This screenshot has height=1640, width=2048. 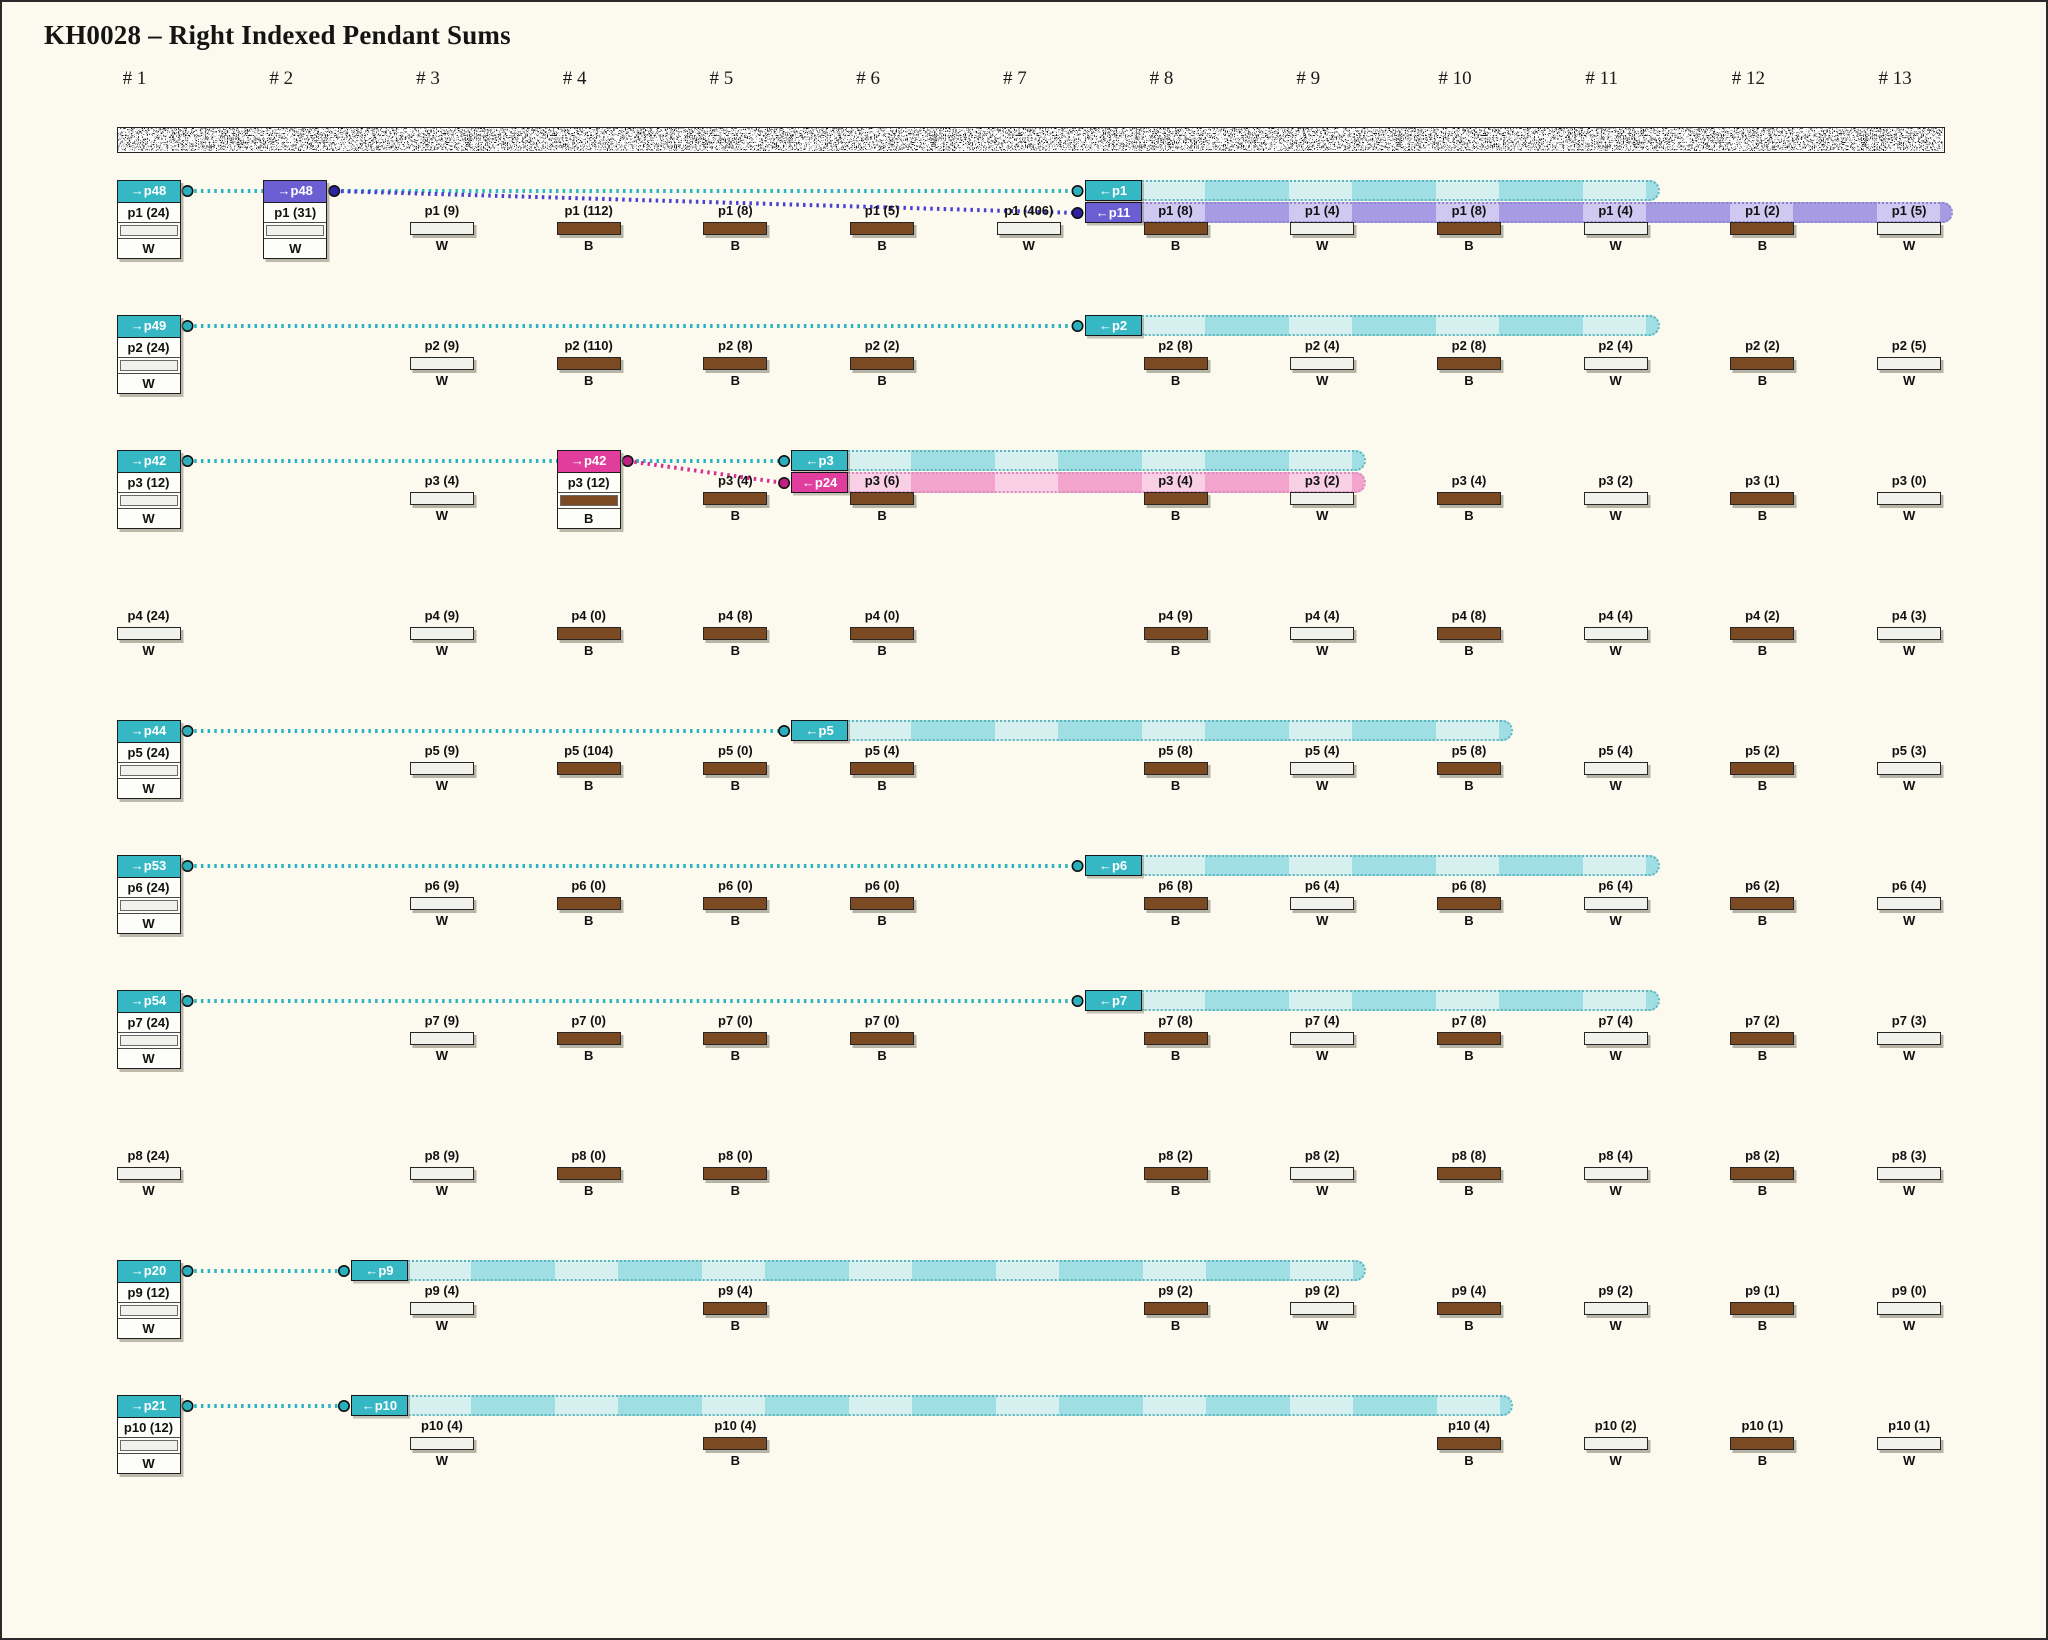 I want to click on column-header: # 13, so click(x=1895, y=78).